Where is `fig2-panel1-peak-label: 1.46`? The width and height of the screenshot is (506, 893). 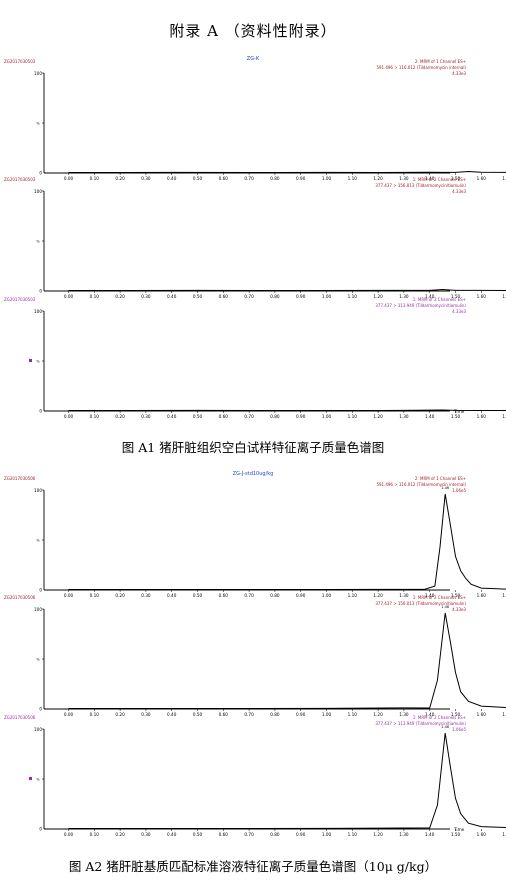
fig2-panel1-peak-label: 1.46 is located at coordinates (445, 488).